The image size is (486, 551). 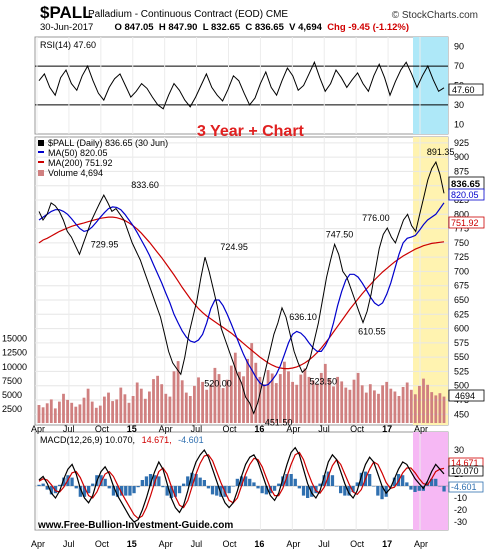 What do you see at coordinates (78, 153) in the screenshot?
I see `price-legend-line-1: MA(50) 820.05` at bounding box center [78, 153].